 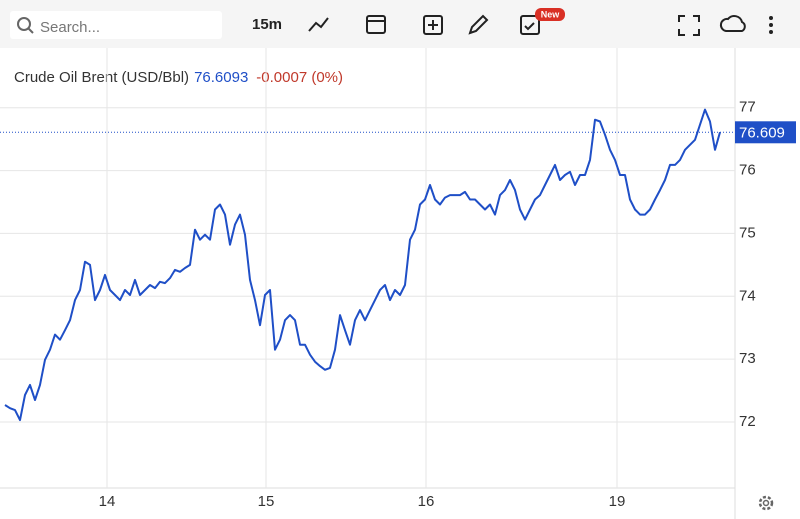 I want to click on y-tick-label: 76, so click(x=747, y=170).